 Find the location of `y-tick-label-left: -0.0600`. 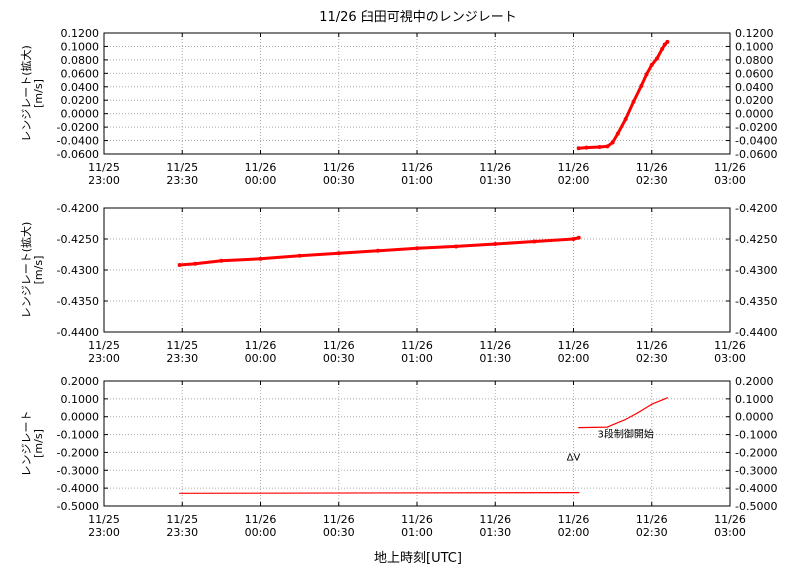

y-tick-label-left: -0.0600 is located at coordinates (78, 154).